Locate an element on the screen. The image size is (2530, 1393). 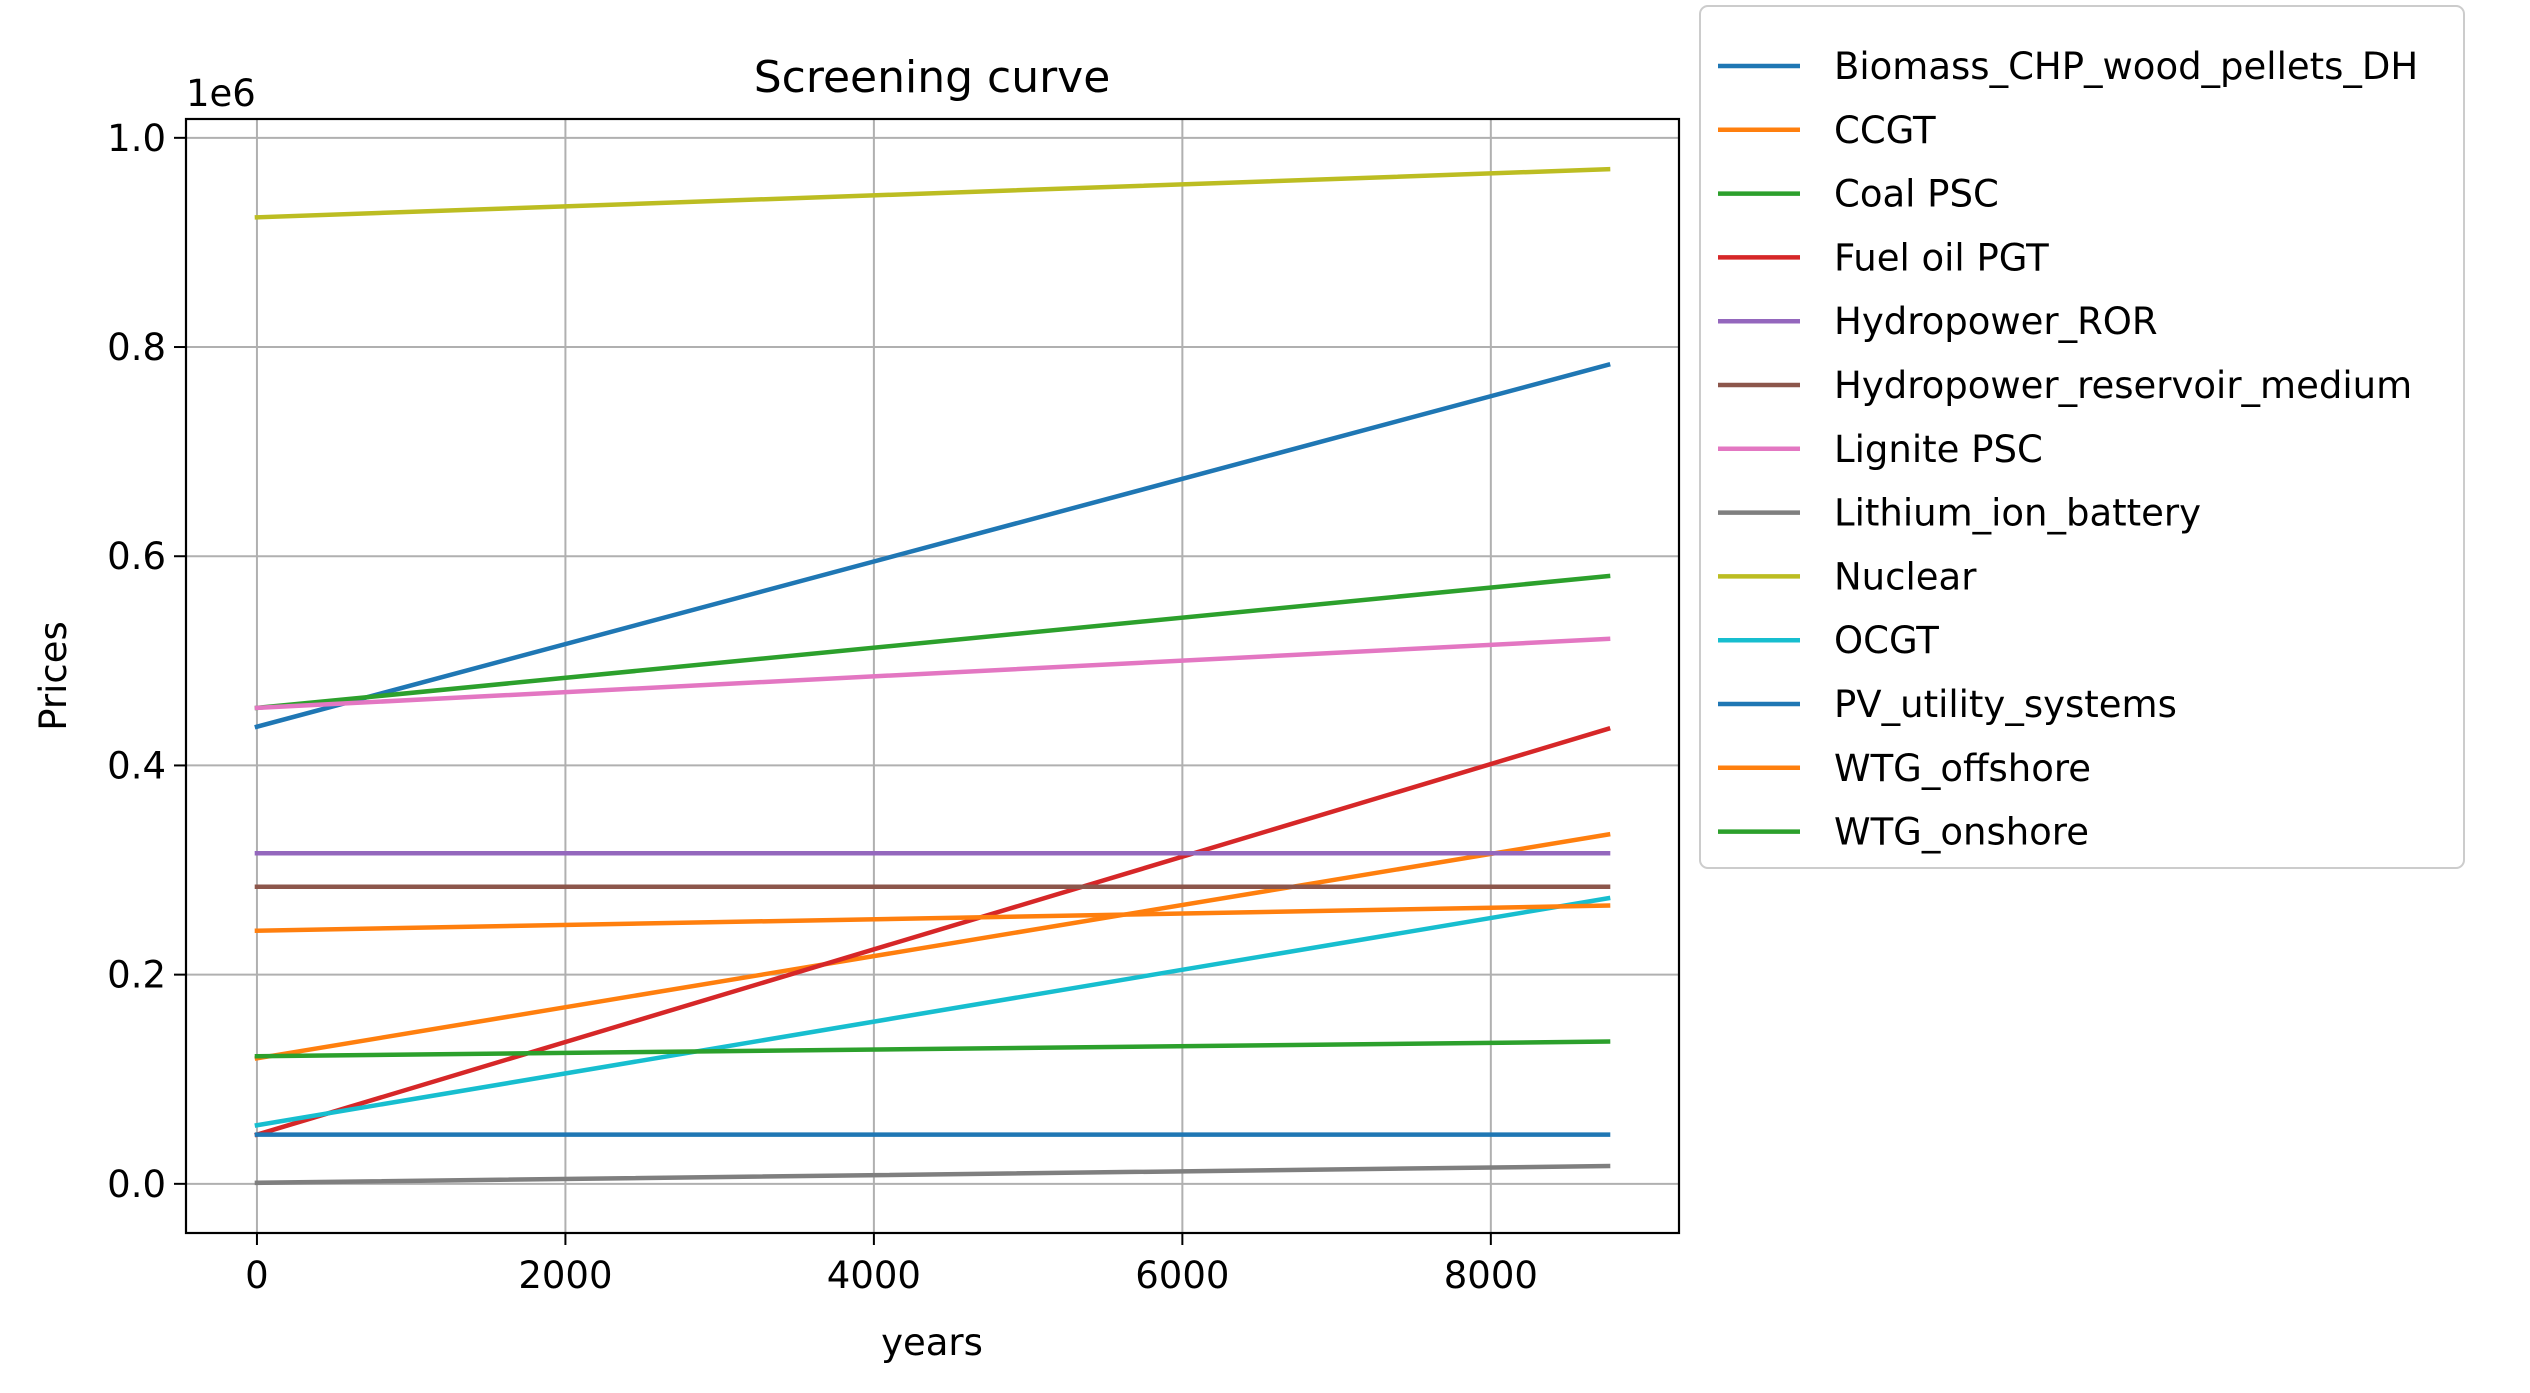
x-tick-label: 8000 is located at coordinates (1491, 1275).